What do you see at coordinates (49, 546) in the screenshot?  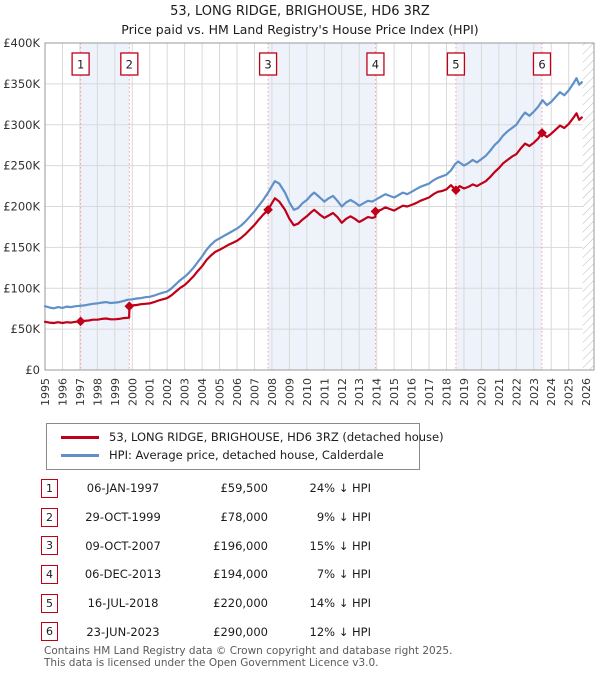 I see `sale-number-badge: 3` at bounding box center [49, 546].